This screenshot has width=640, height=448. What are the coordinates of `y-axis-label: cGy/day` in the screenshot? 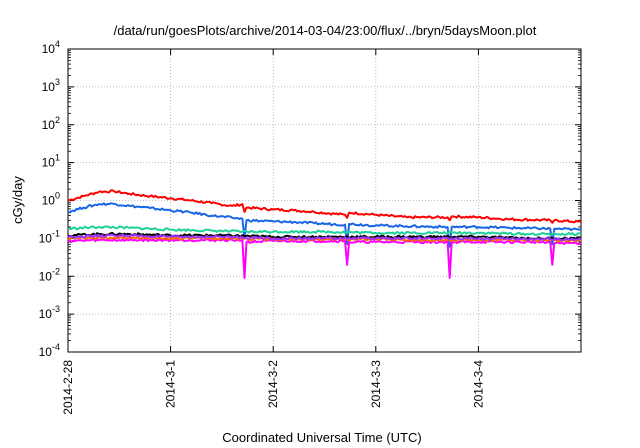 It's located at (17, 200).